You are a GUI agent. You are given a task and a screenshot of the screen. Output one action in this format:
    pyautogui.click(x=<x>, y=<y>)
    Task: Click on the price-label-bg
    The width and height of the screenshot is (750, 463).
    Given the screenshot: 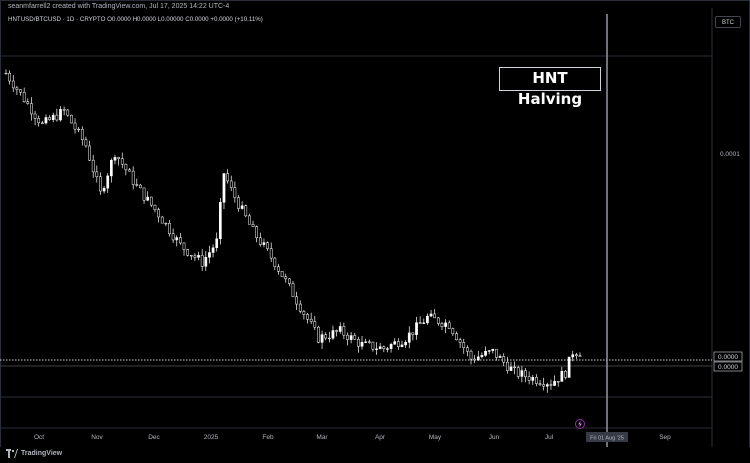 What is the action you would take?
    pyautogui.click(x=728, y=366)
    